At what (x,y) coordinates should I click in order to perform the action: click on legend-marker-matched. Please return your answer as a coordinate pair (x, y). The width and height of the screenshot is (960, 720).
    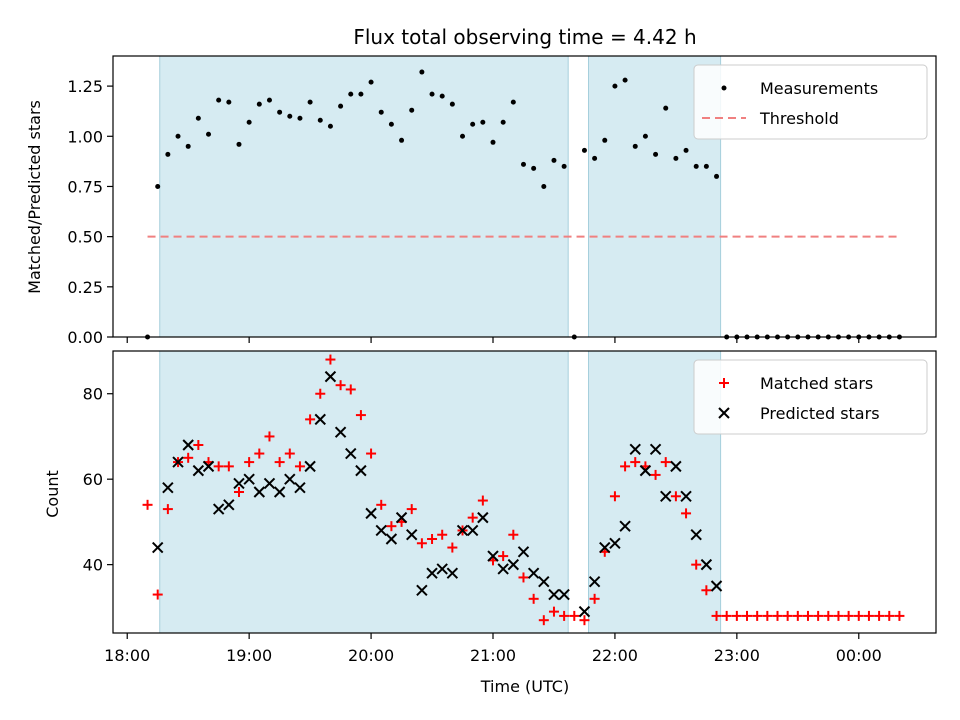
    Looking at the image, I should click on (724, 383).